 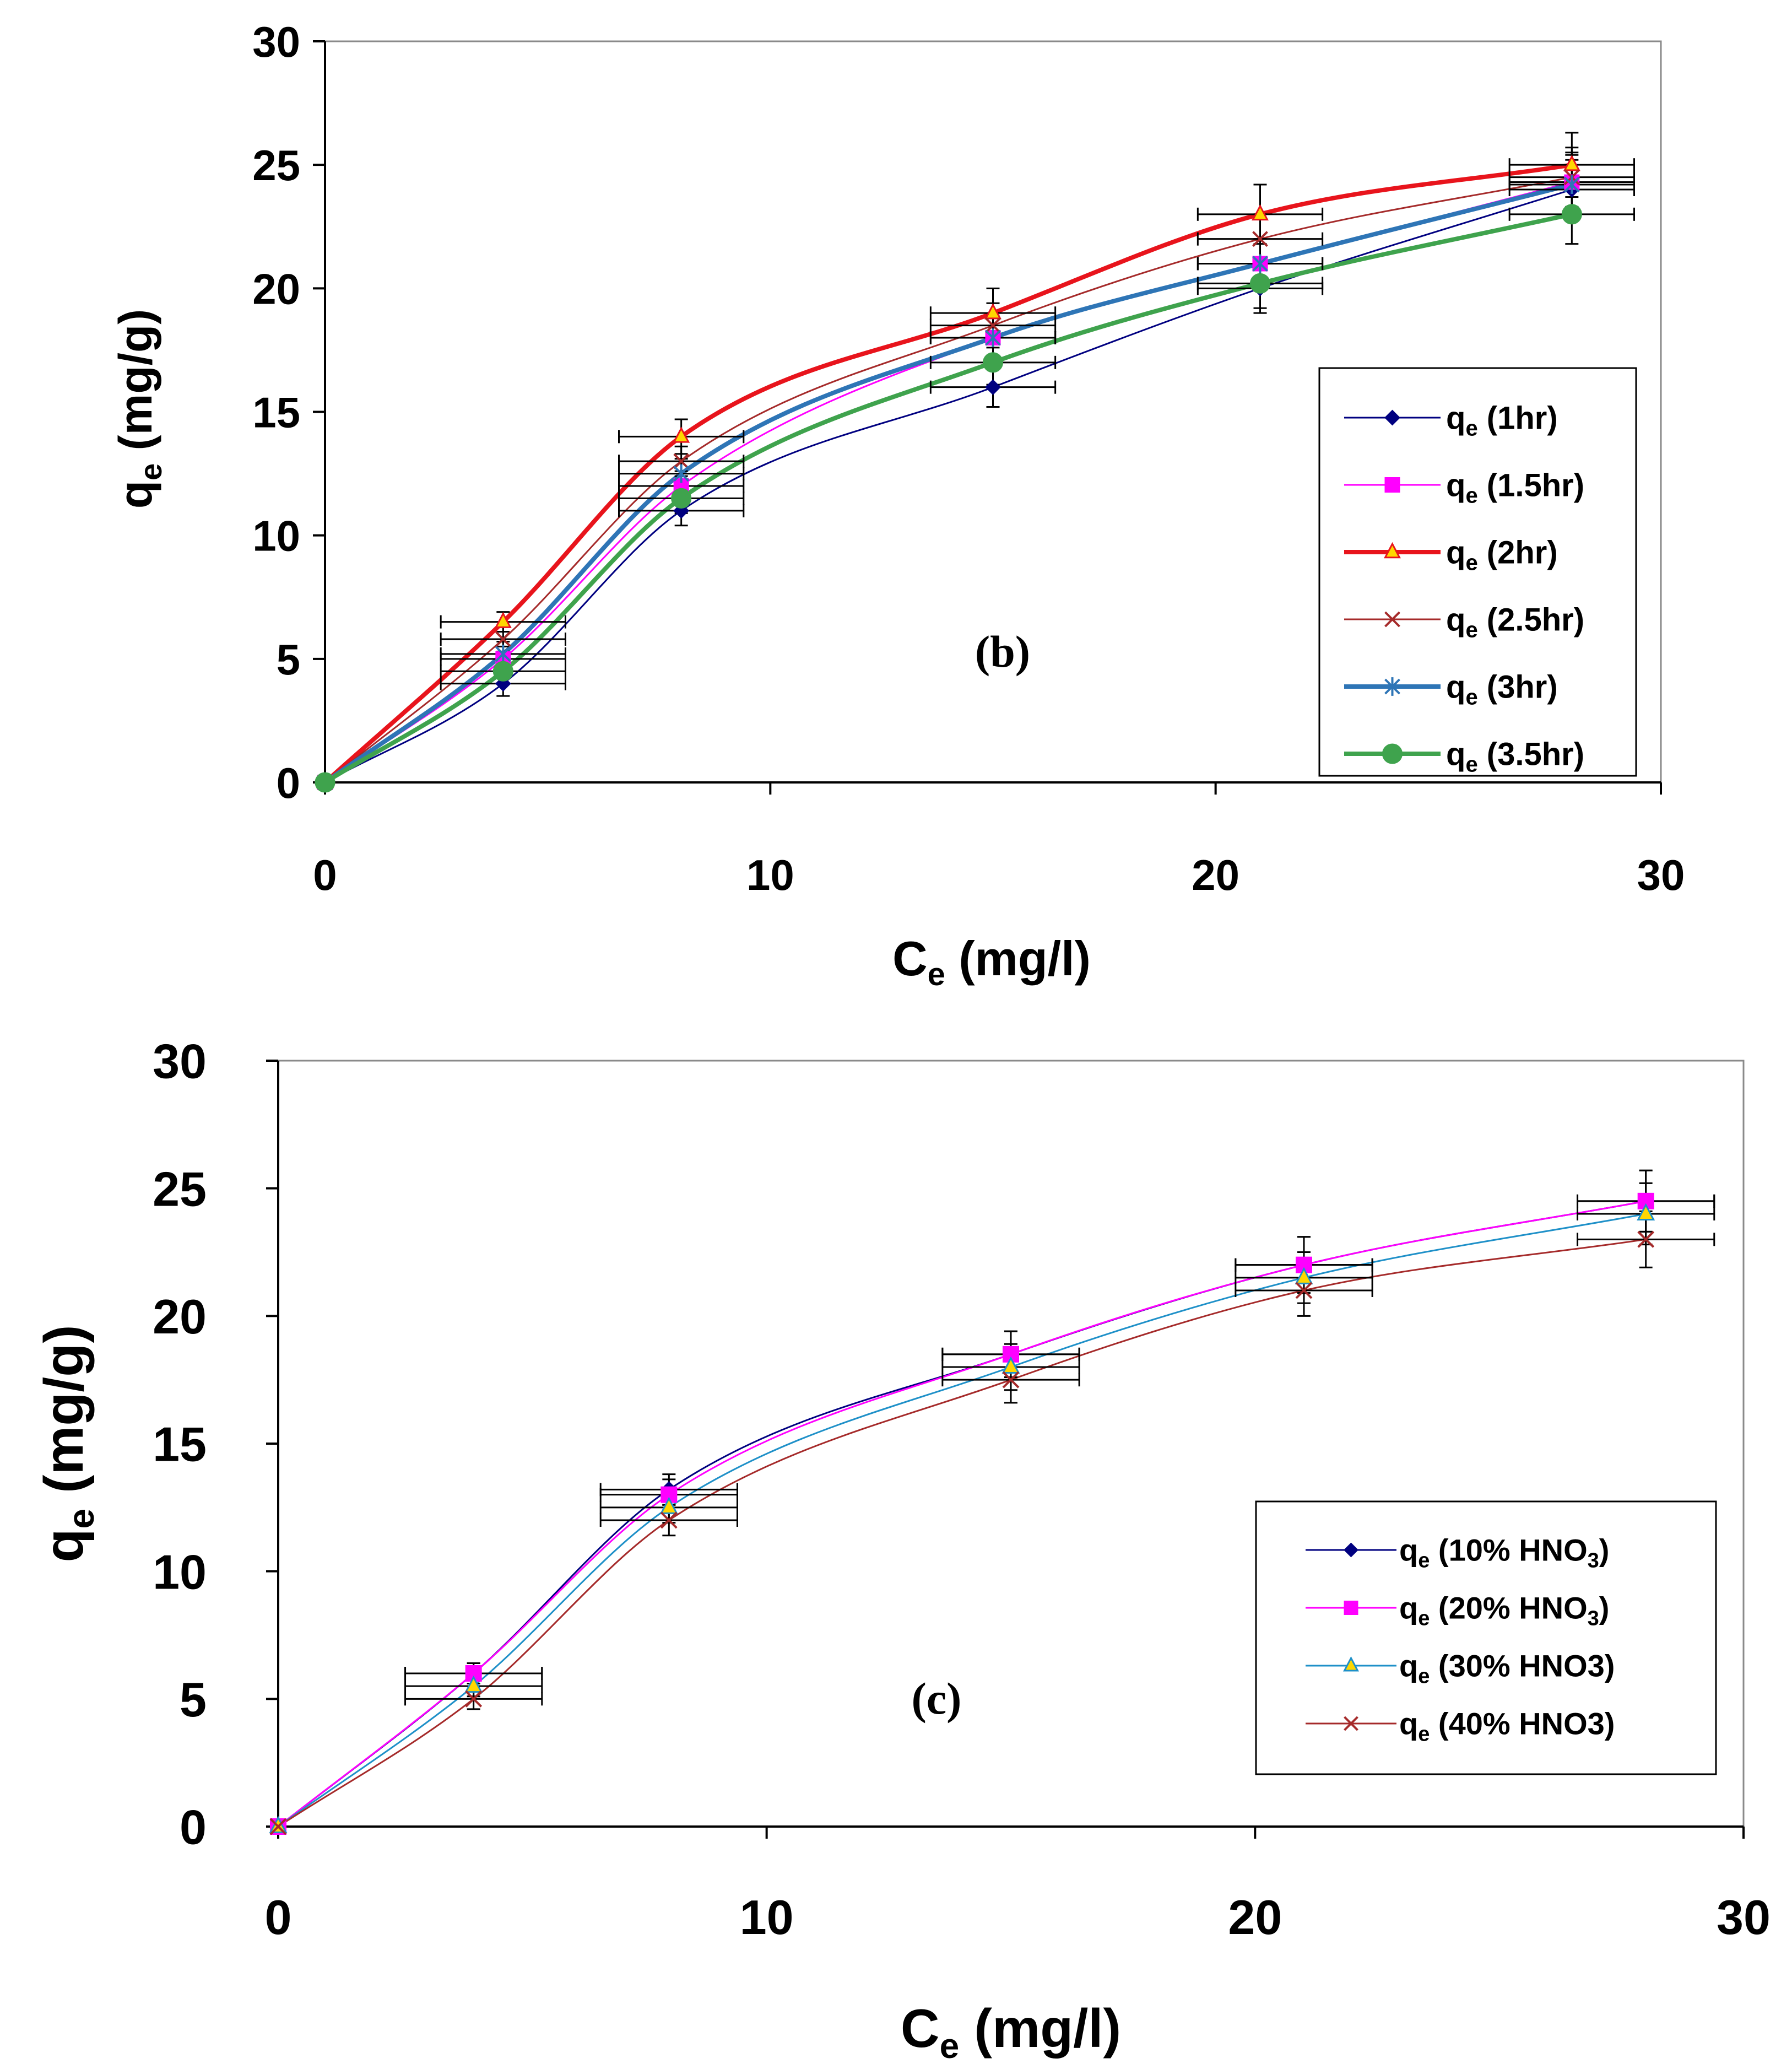 I want to click on chart-b-x-axis-title: Ce (mg/l), so click(x=991, y=961).